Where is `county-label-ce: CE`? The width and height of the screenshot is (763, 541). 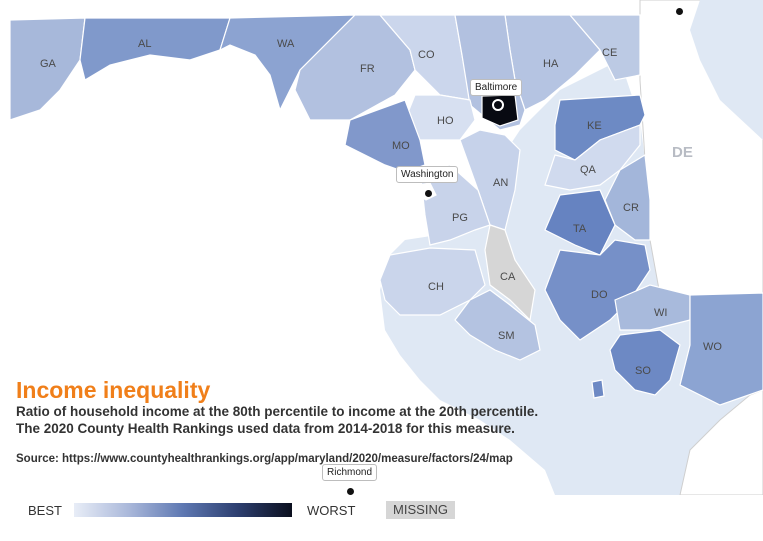 county-label-ce: CE is located at coordinates (609, 53).